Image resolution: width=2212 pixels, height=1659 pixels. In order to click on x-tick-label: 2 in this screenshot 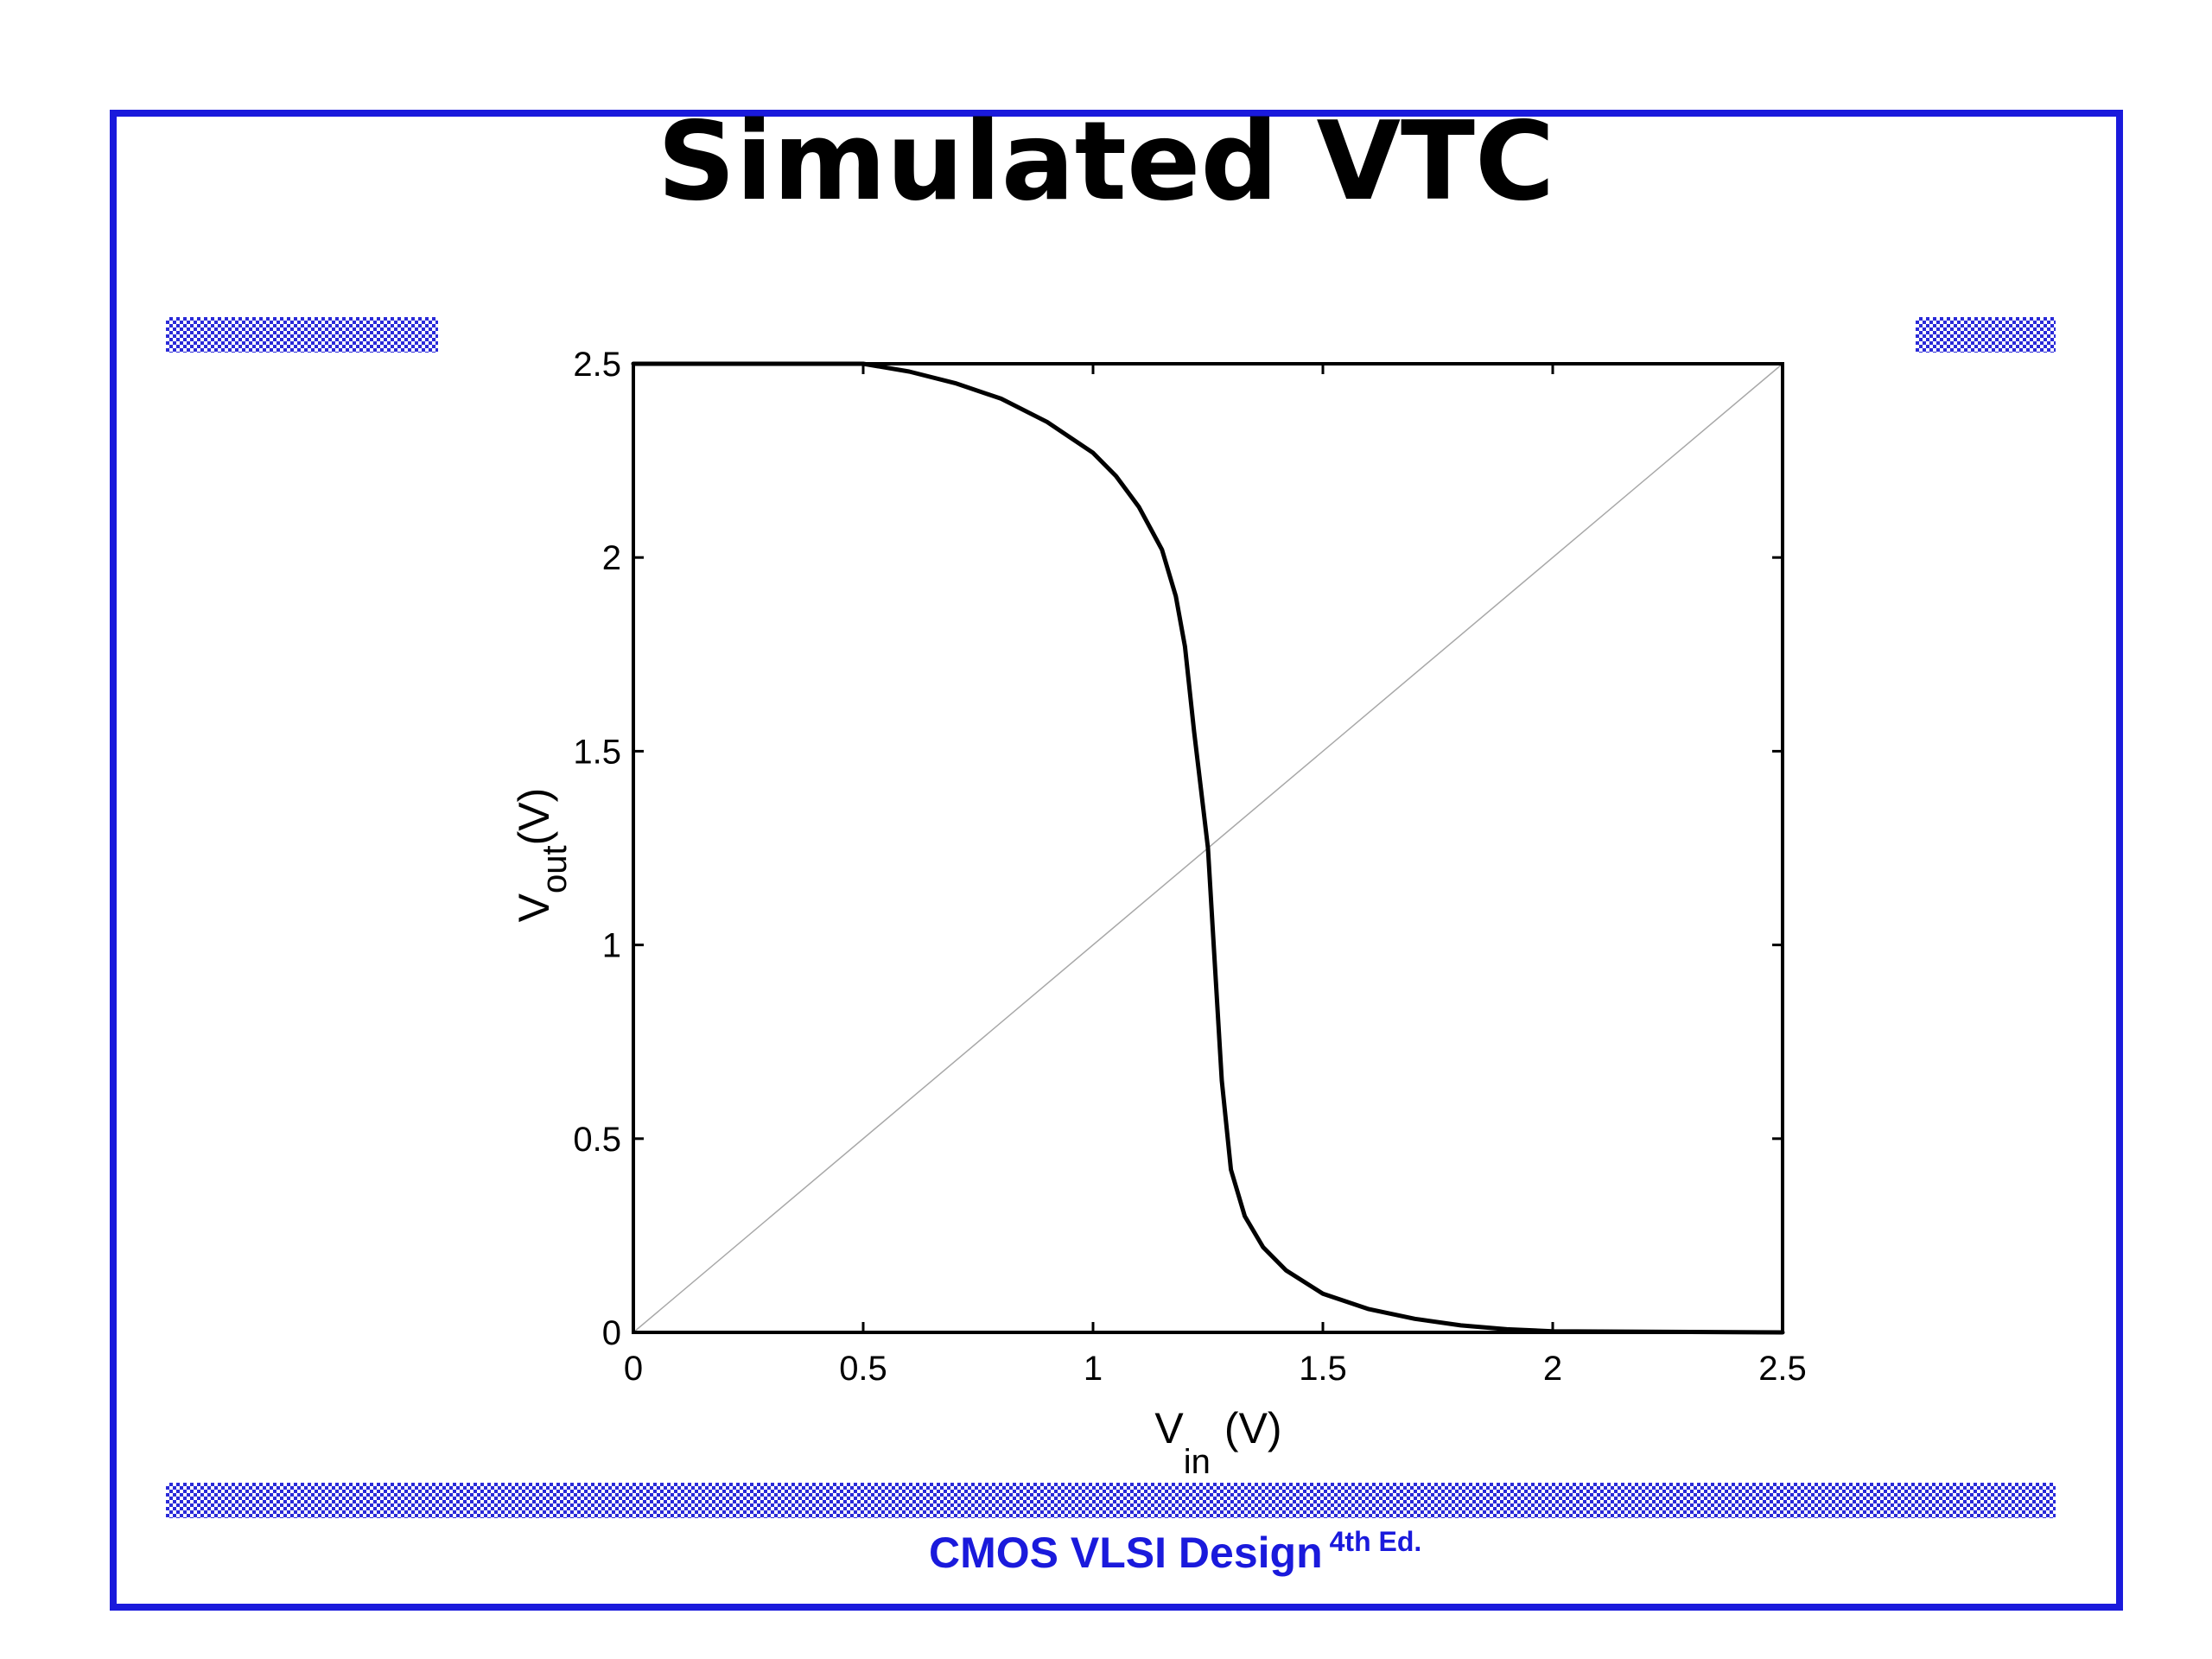, I will do `click(1552, 1369)`.